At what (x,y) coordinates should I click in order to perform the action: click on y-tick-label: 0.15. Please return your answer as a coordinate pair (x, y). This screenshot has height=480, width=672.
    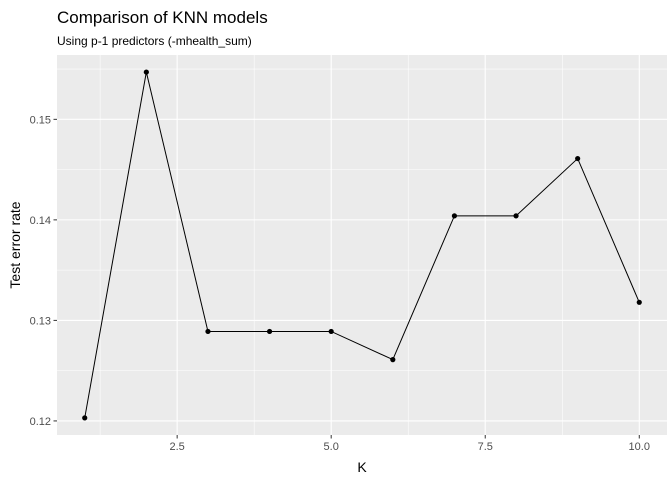
    Looking at the image, I should click on (40, 120).